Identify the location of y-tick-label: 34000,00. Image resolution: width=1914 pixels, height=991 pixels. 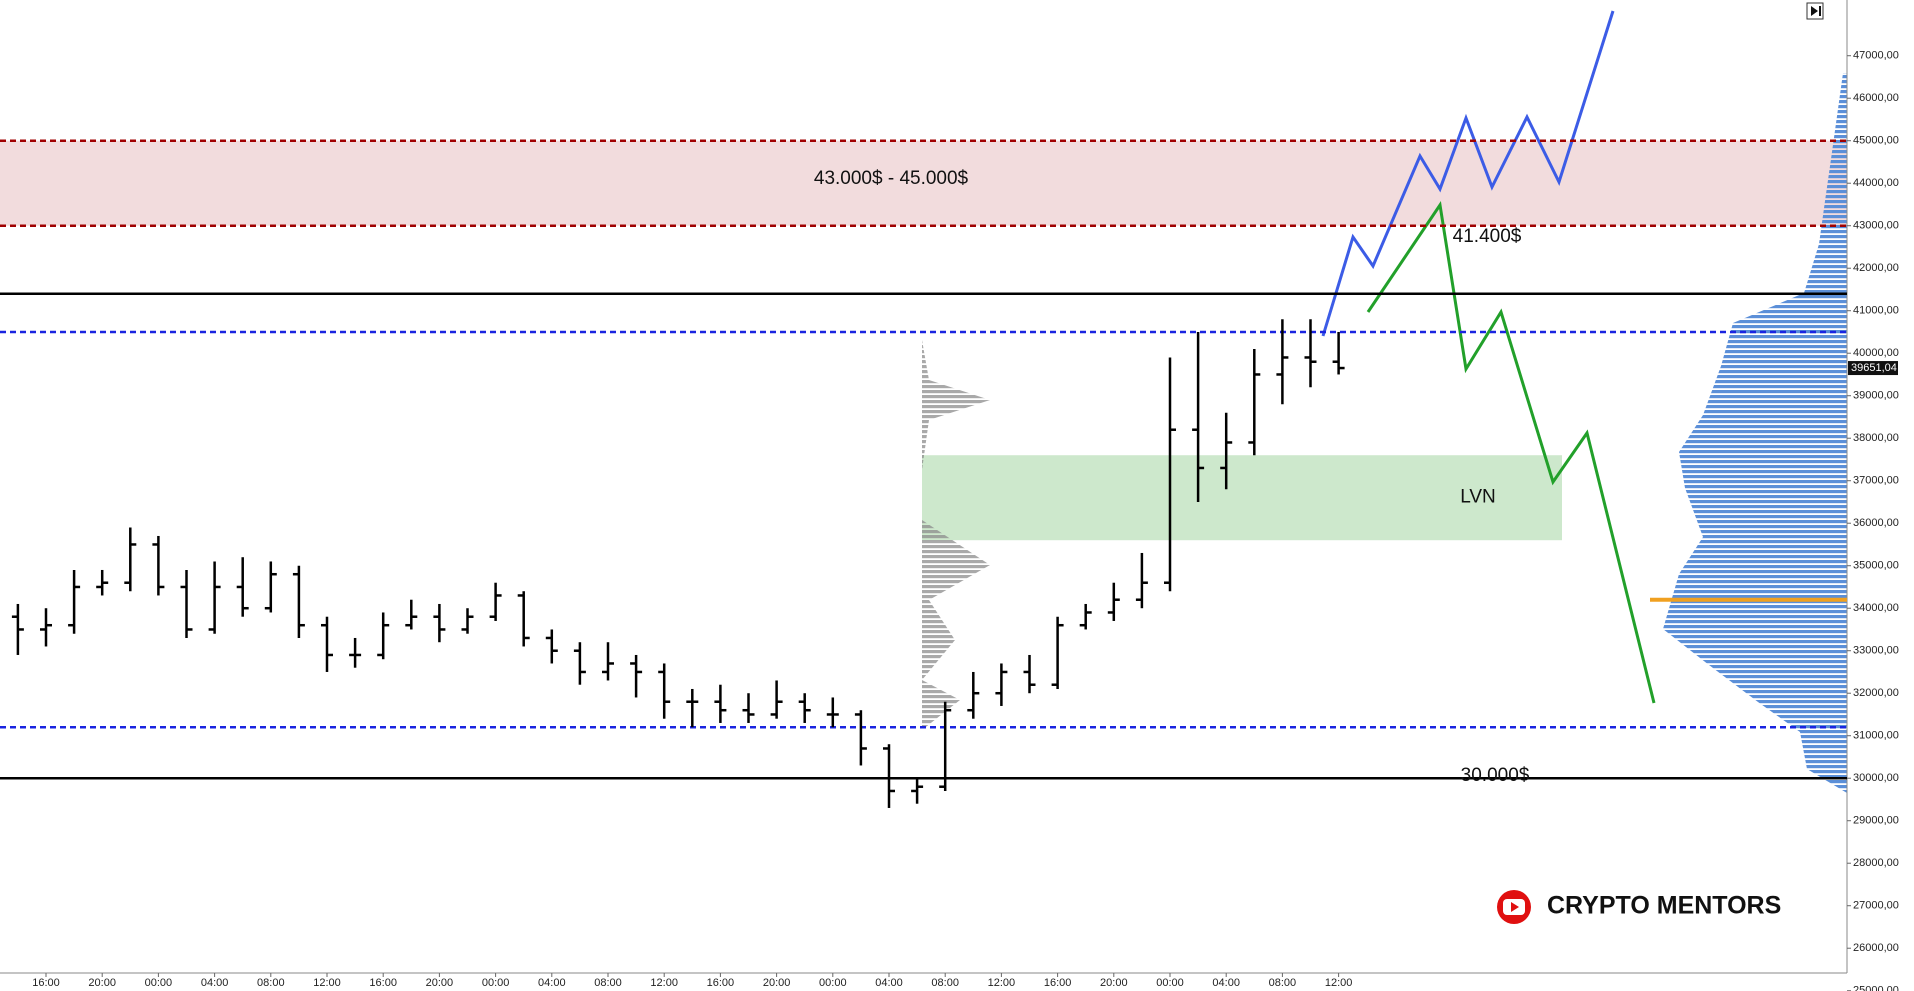
(1876, 608).